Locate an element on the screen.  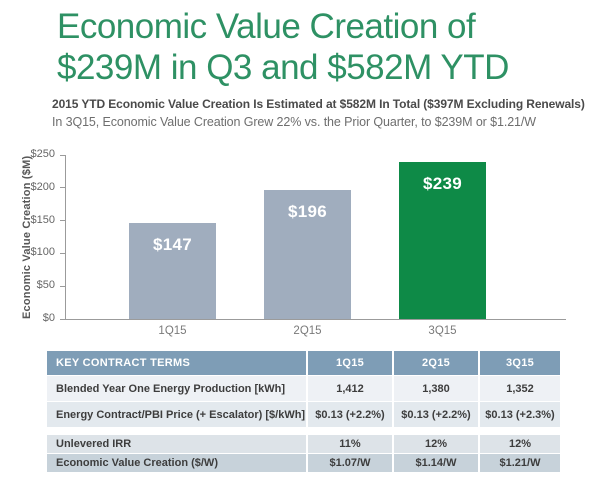
table-row: Unlevered IRR 11% 12% 12% is located at coordinates (303, 444).